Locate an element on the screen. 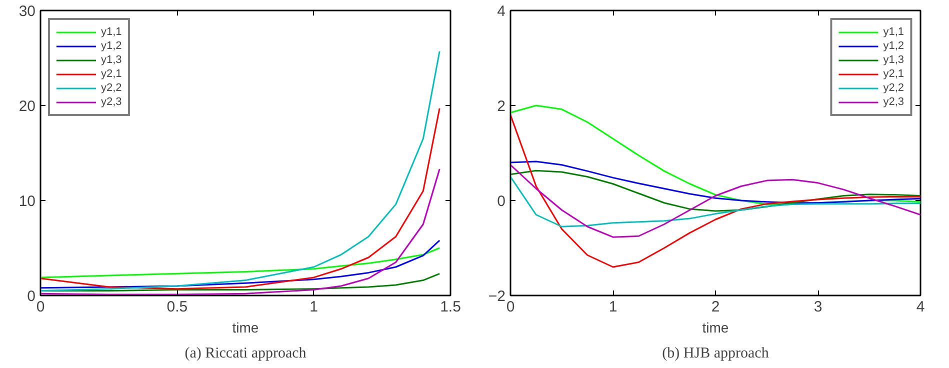 The image size is (949, 368). y-tick-label: 4 is located at coordinates (501, 11).